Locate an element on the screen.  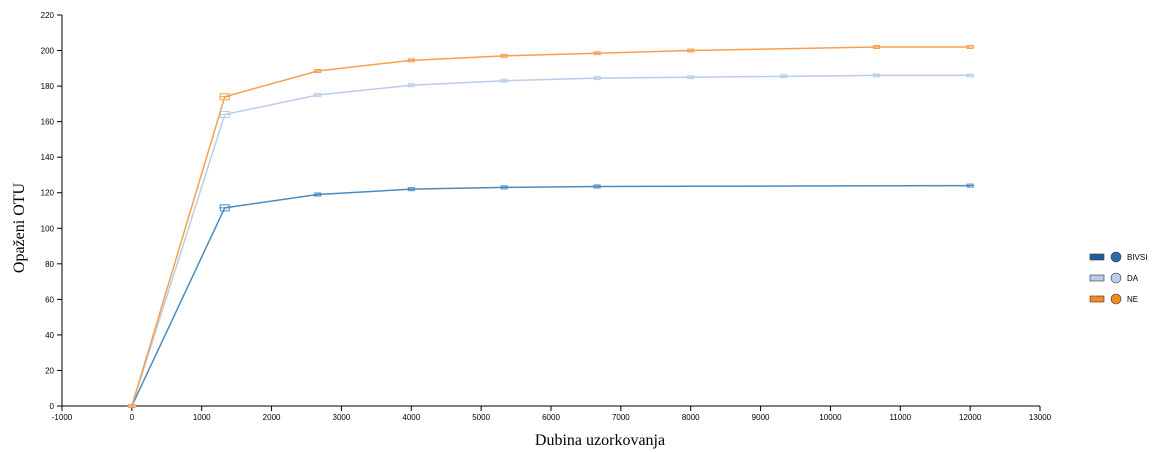
x-tick-label: 12000 is located at coordinates (970, 417).